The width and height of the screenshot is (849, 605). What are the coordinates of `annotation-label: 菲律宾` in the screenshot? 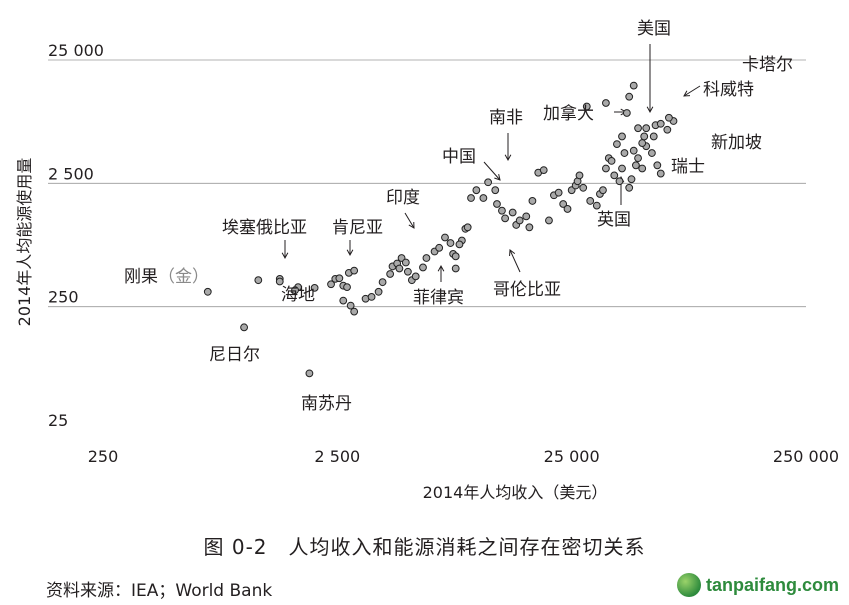 It's located at (438, 298).